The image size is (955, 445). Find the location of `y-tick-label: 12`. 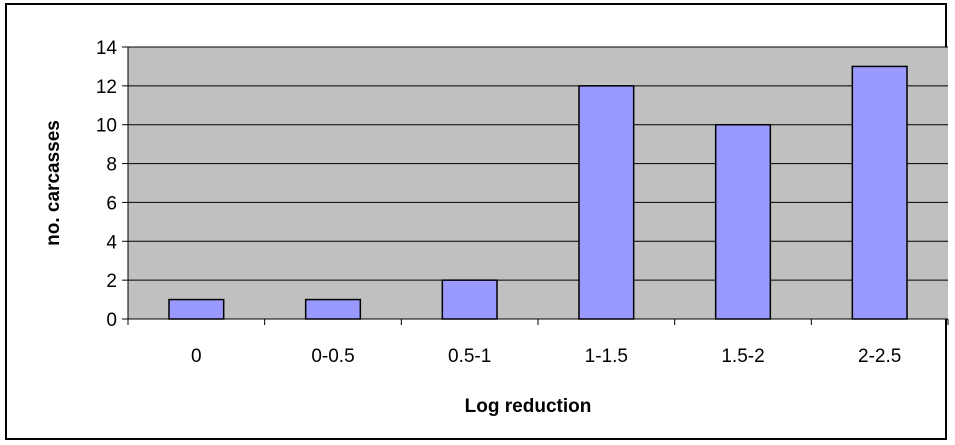

y-tick-label: 12 is located at coordinates (106, 87).